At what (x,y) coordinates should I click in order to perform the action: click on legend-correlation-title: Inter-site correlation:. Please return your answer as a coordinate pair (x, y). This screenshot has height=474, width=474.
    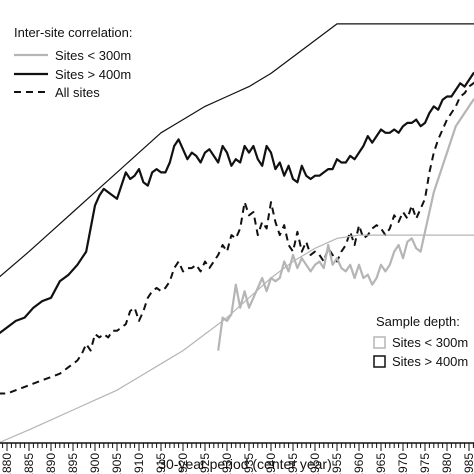
    Looking at the image, I should click on (73, 32).